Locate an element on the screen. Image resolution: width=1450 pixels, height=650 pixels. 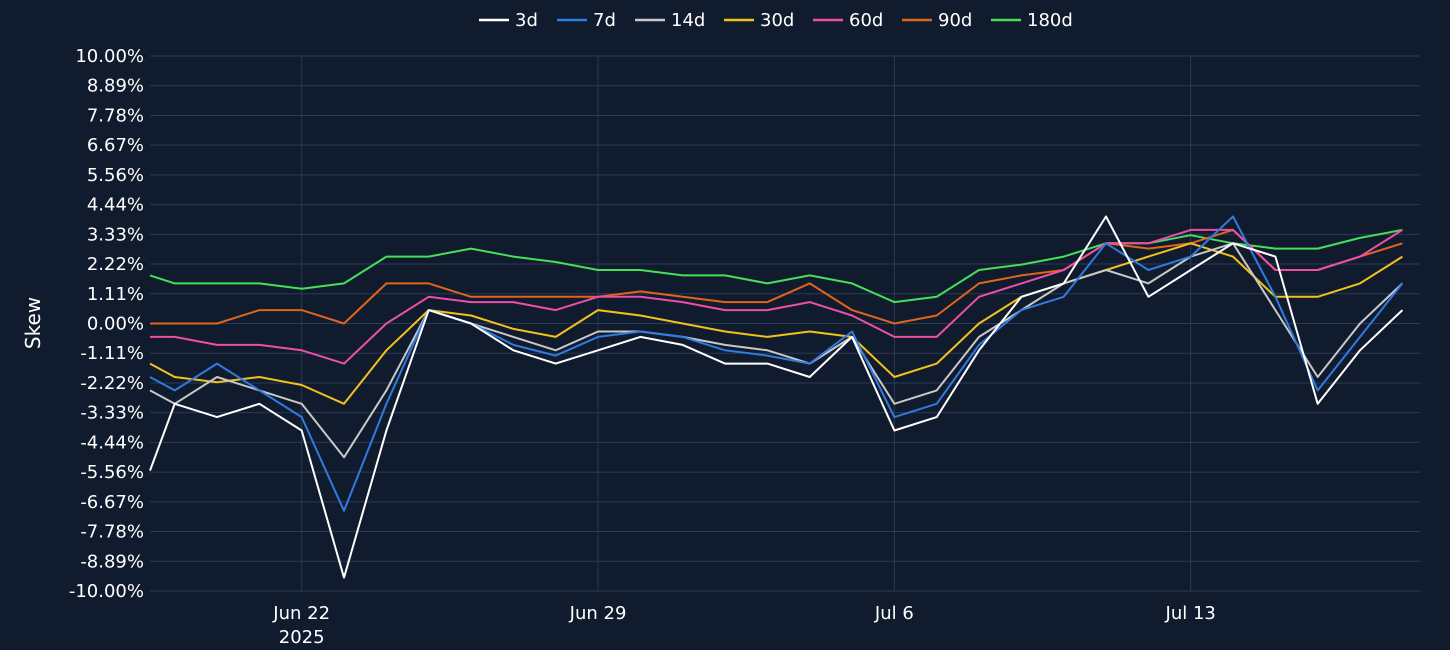
y-tick-label: 5.56% is located at coordinates (115, 175).